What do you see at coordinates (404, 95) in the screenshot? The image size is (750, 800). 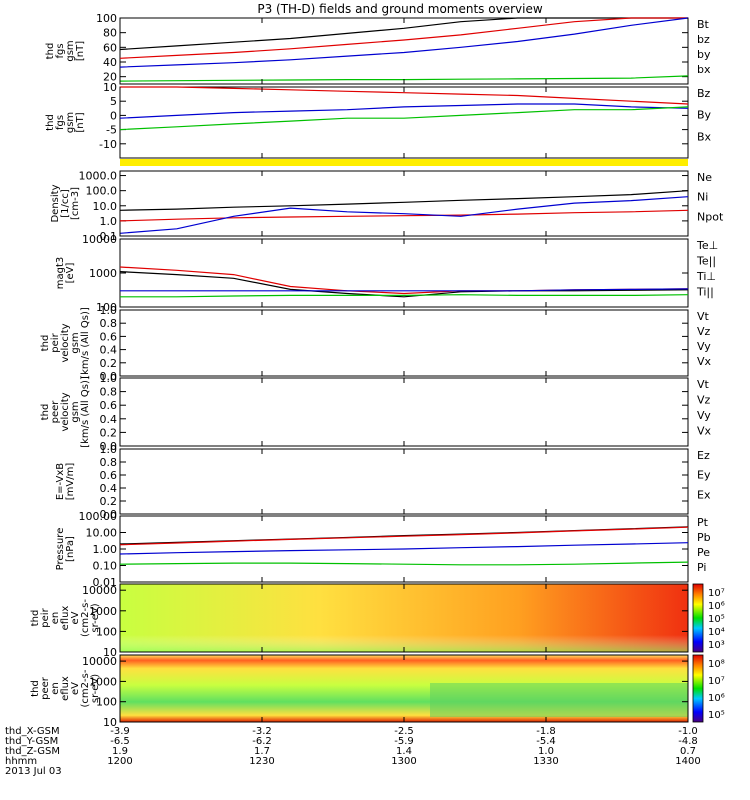 I see `series-bz-line` at bounding box center [404, 95].